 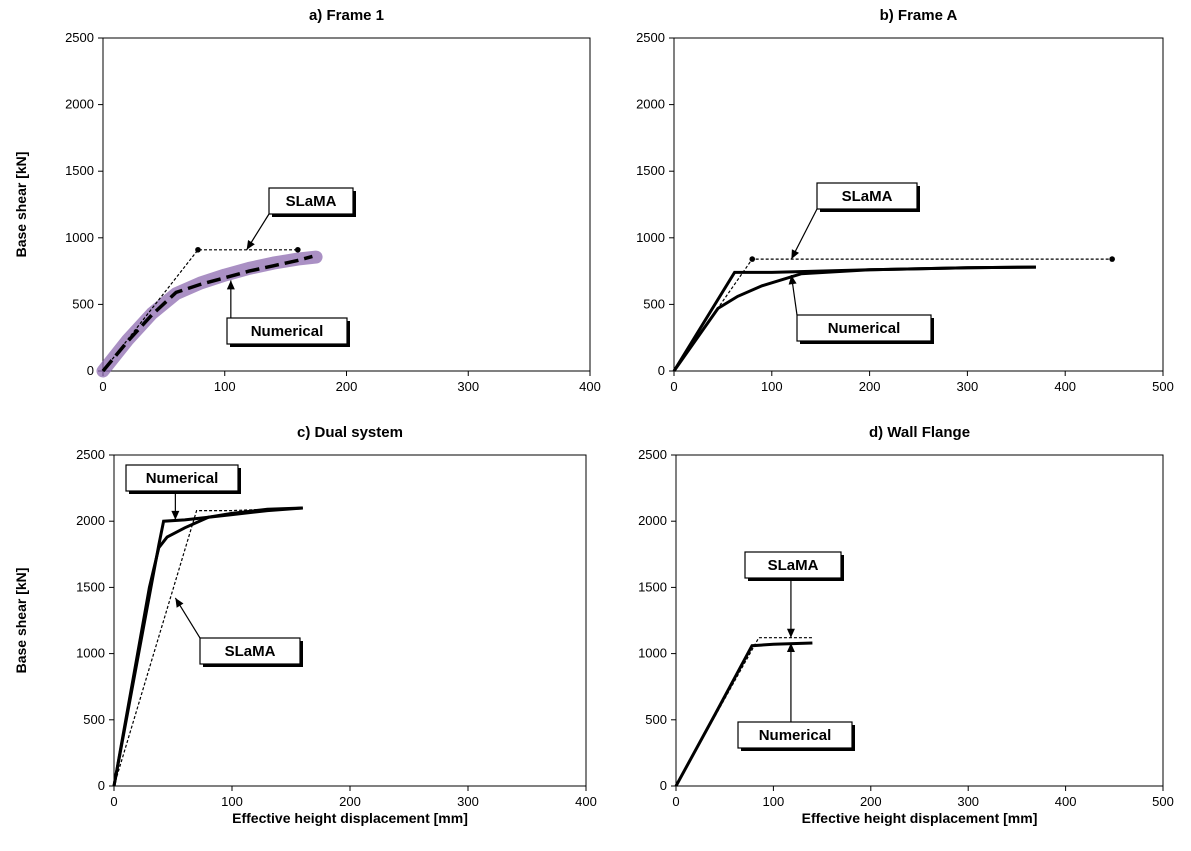 What do you see at coordinates (350, 432) in the screenshot?
I see `chart-title: c) Dual system` at bounding box center [350, 432].